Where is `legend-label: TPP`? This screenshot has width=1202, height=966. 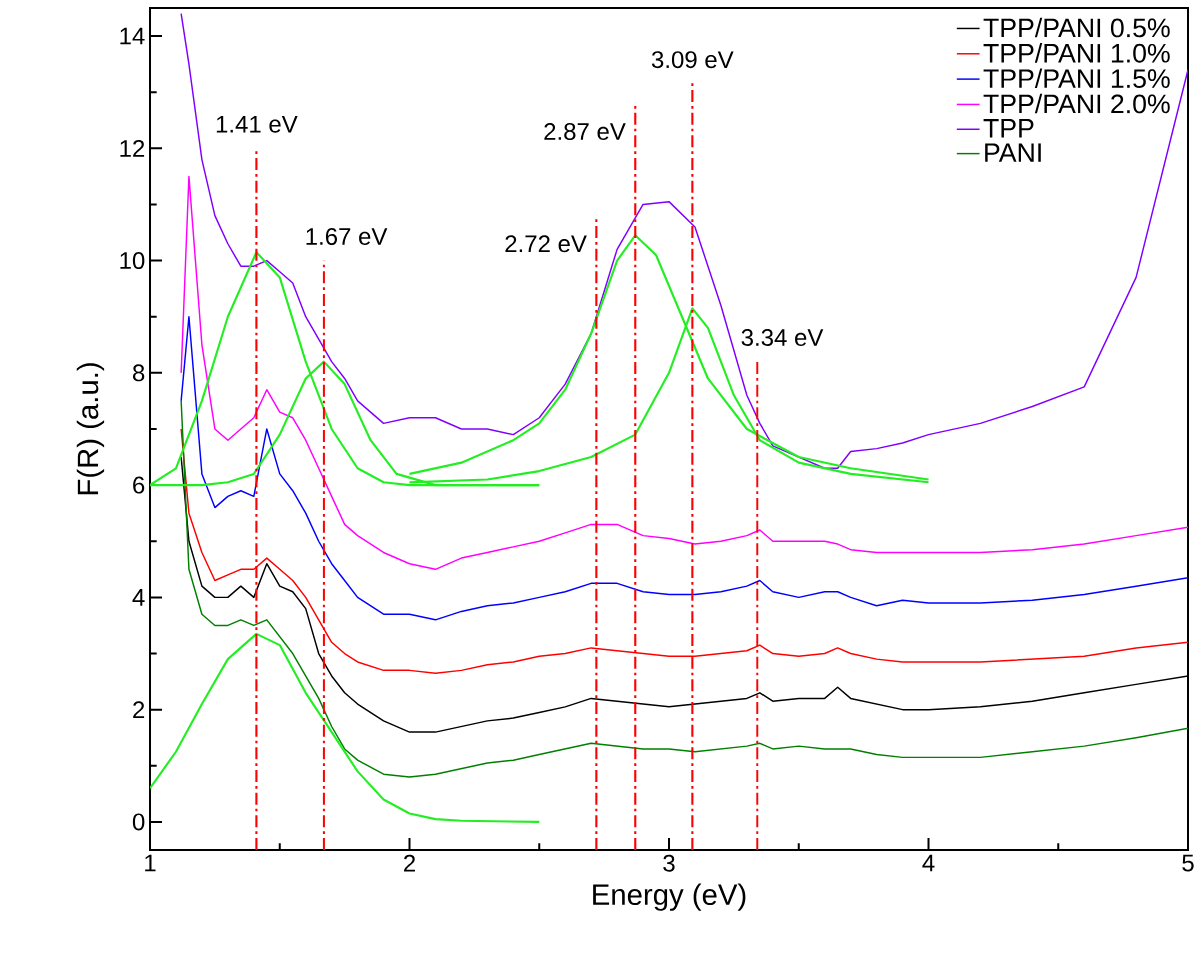
legend-label: TPP is located at coordinates (1008, 128).